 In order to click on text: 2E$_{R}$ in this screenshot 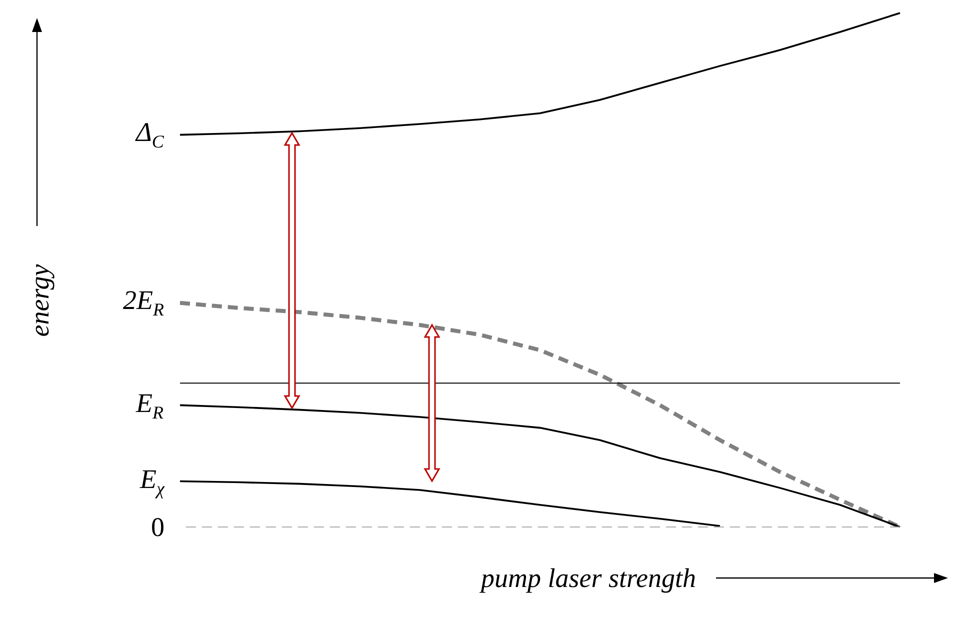, I will do `click(143, 302)`.